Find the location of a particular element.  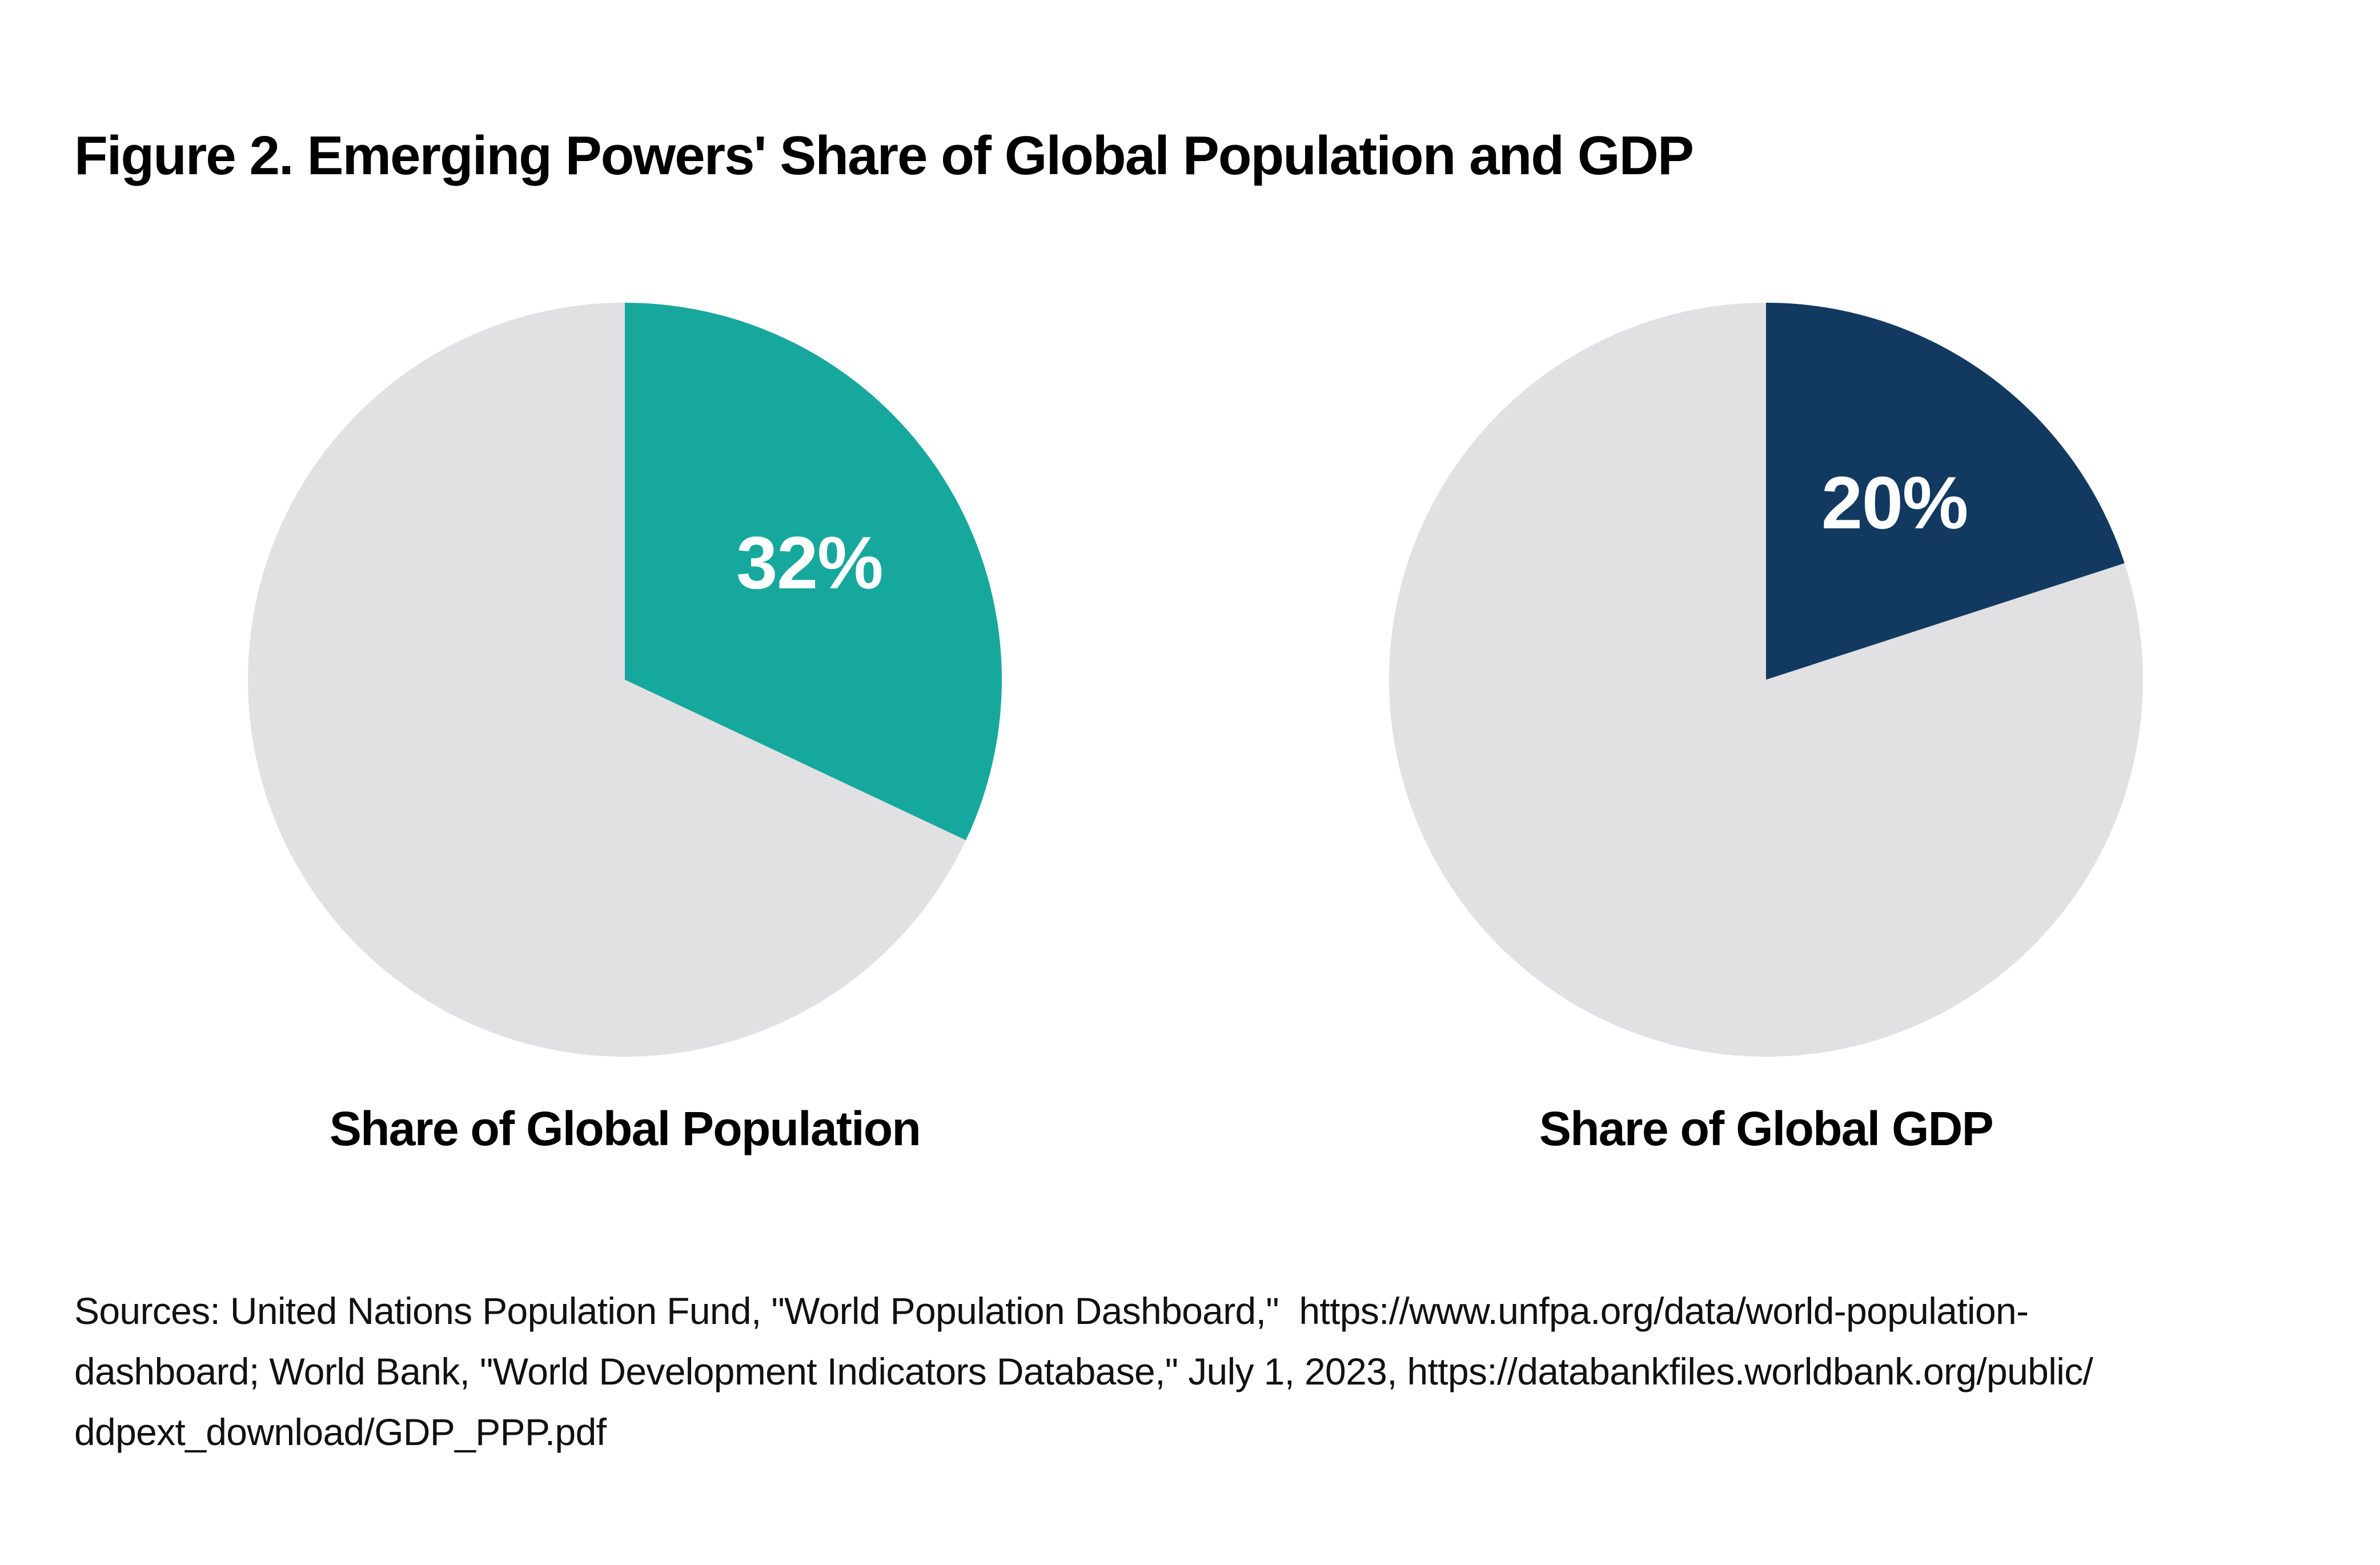

population-pie-caption: Share of Global Population is located at coordinates (625, 1129).